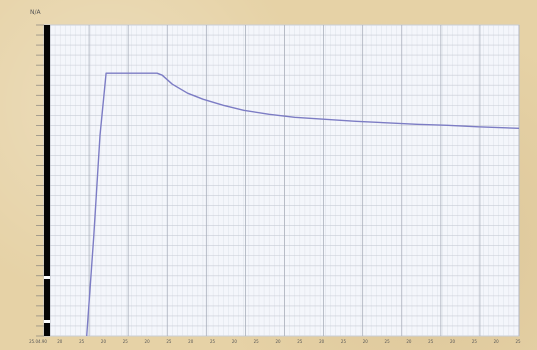 This screenshot has height=350, width=537. What do you see at coordinates (47, 321) in the screenshot?
I see `axis-marker-lower` at bounding box center [47, 321].